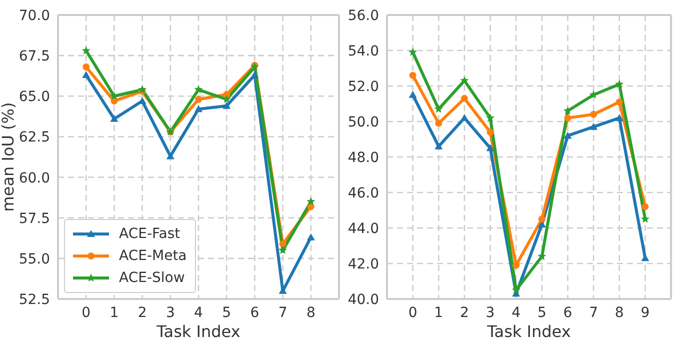  What do you see at coordinates (34, 56) in the screenshot?
I see `y-tick-label: 67.5` at bounding box center [34, 56].